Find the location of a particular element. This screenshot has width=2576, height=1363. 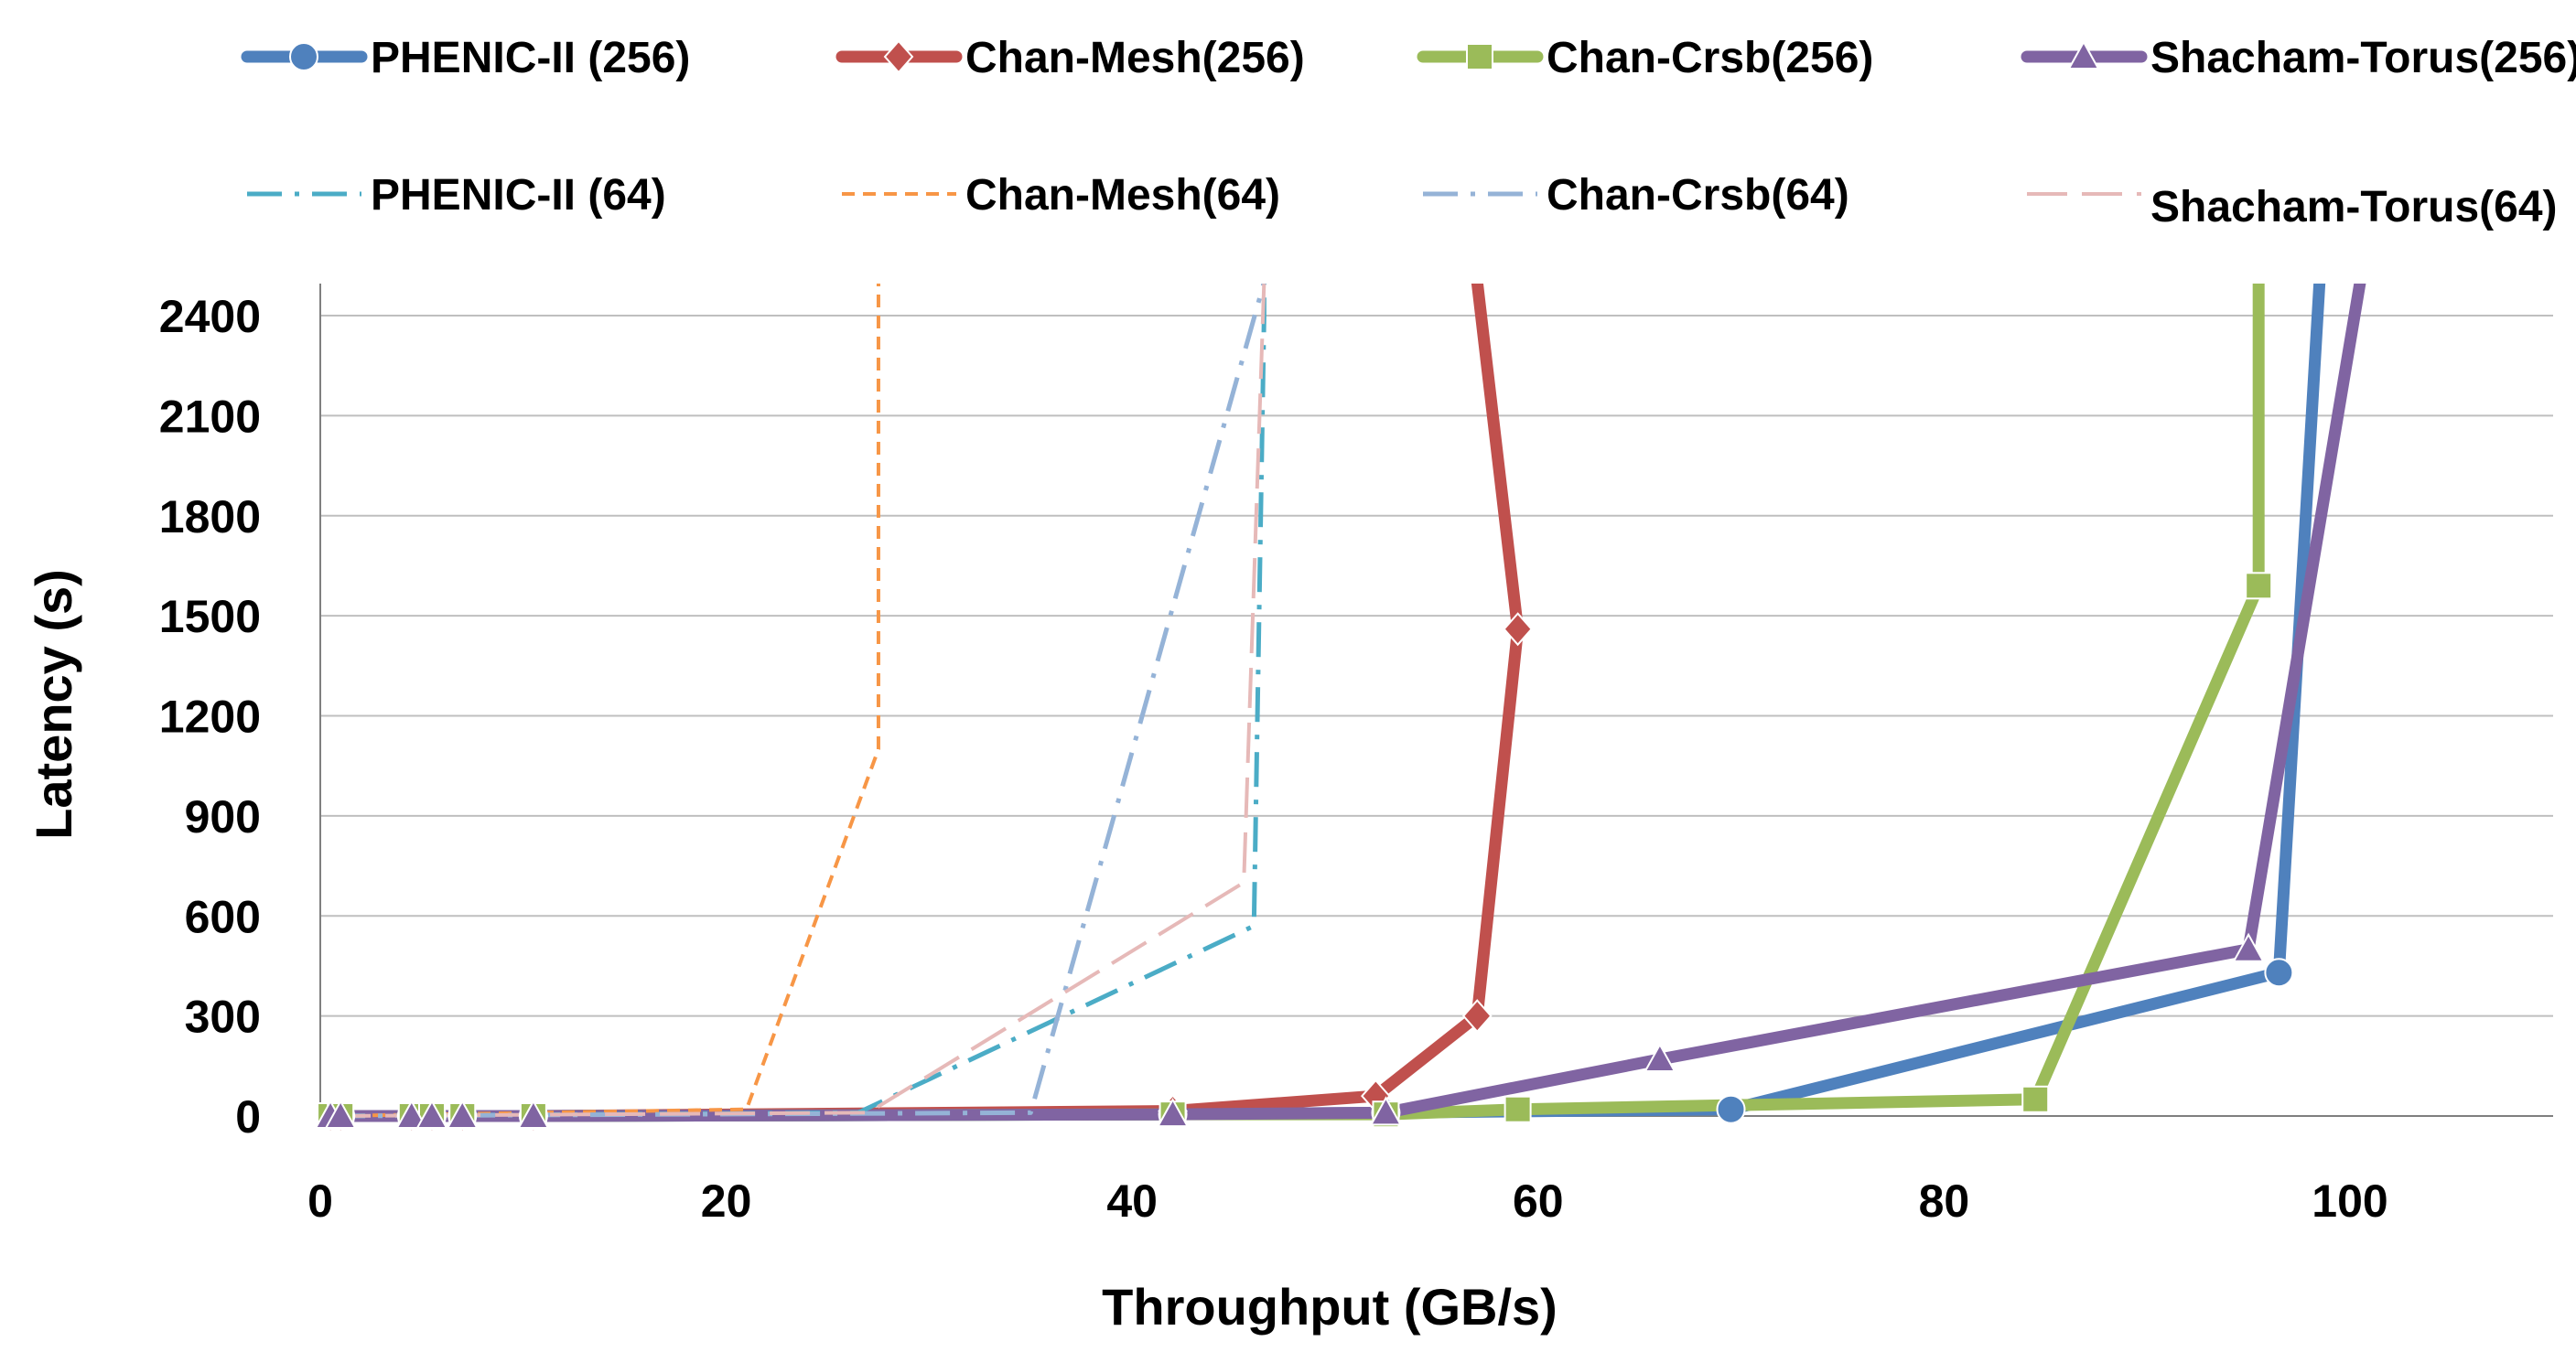

x-tick-label: 80 is located at coordinates (1945, 1201).